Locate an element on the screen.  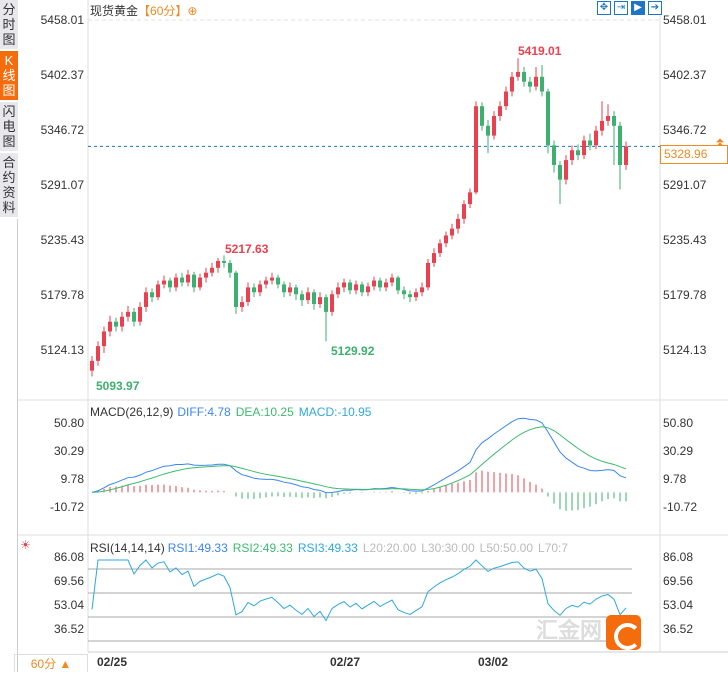
tab-contract-info: 合约资料 is located at coordinates (9, 186).